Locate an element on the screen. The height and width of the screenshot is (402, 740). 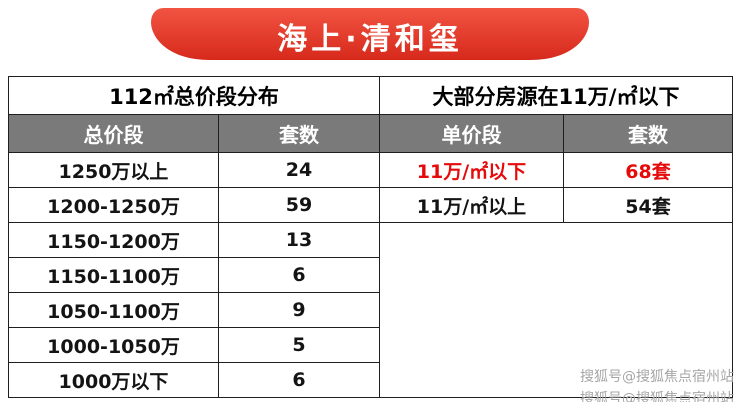
price-range-cell: 1150-1200万 is located at coordinates (113, 240).